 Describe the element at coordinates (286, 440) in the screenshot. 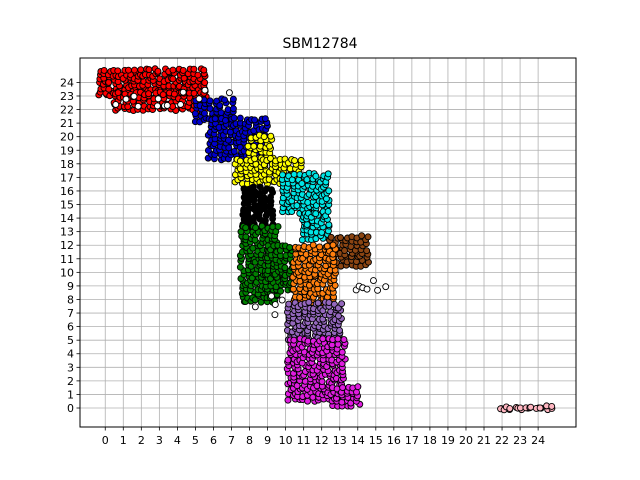

I see `x-tick-label: 10` at that location.